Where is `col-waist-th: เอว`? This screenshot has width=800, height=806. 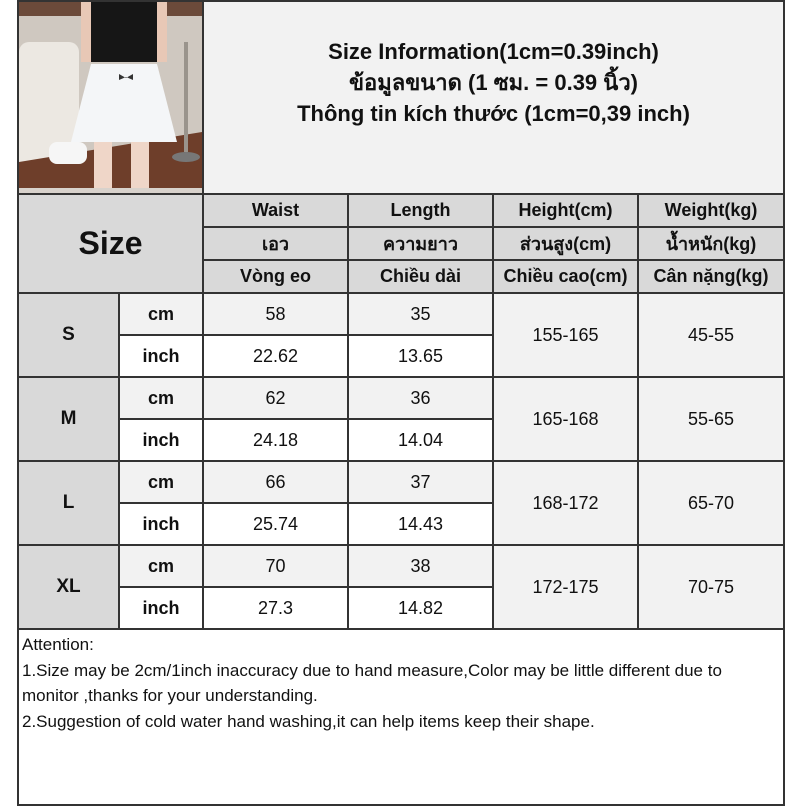
col-waist-th: เอว is located at coordinates (275, 243).